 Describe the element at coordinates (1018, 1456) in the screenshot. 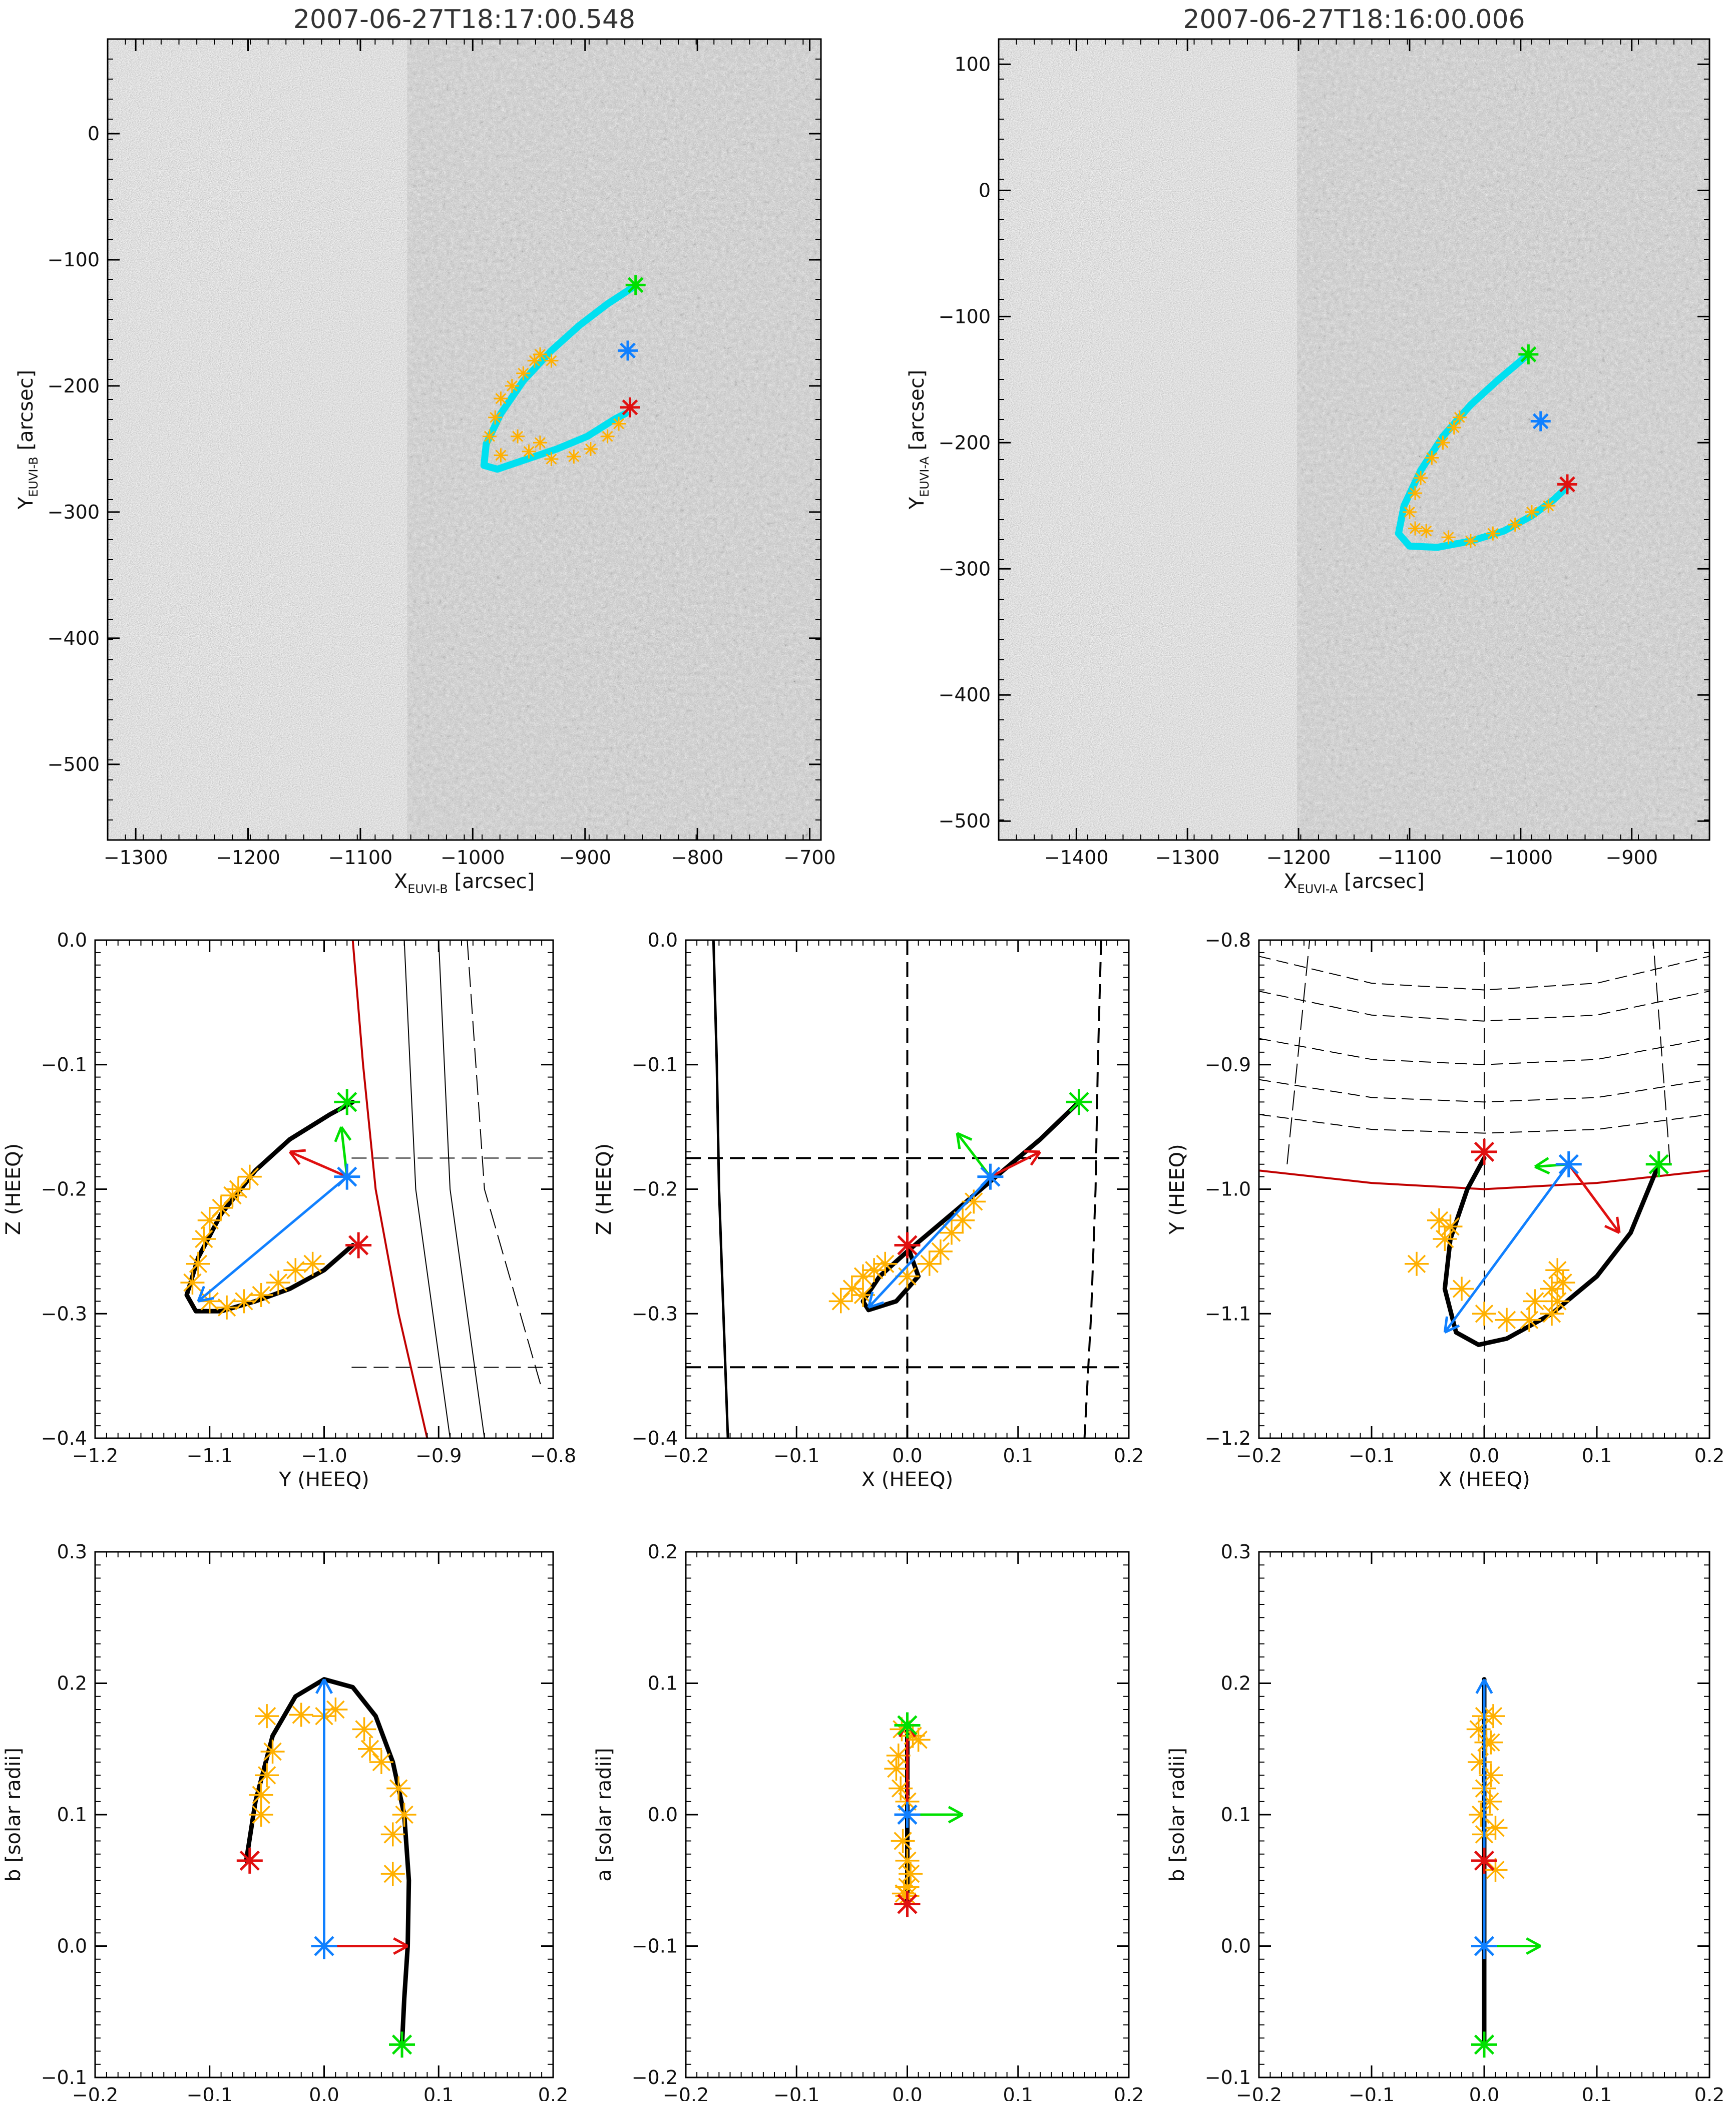

I see `x-tick-label: 0.1` at that location.